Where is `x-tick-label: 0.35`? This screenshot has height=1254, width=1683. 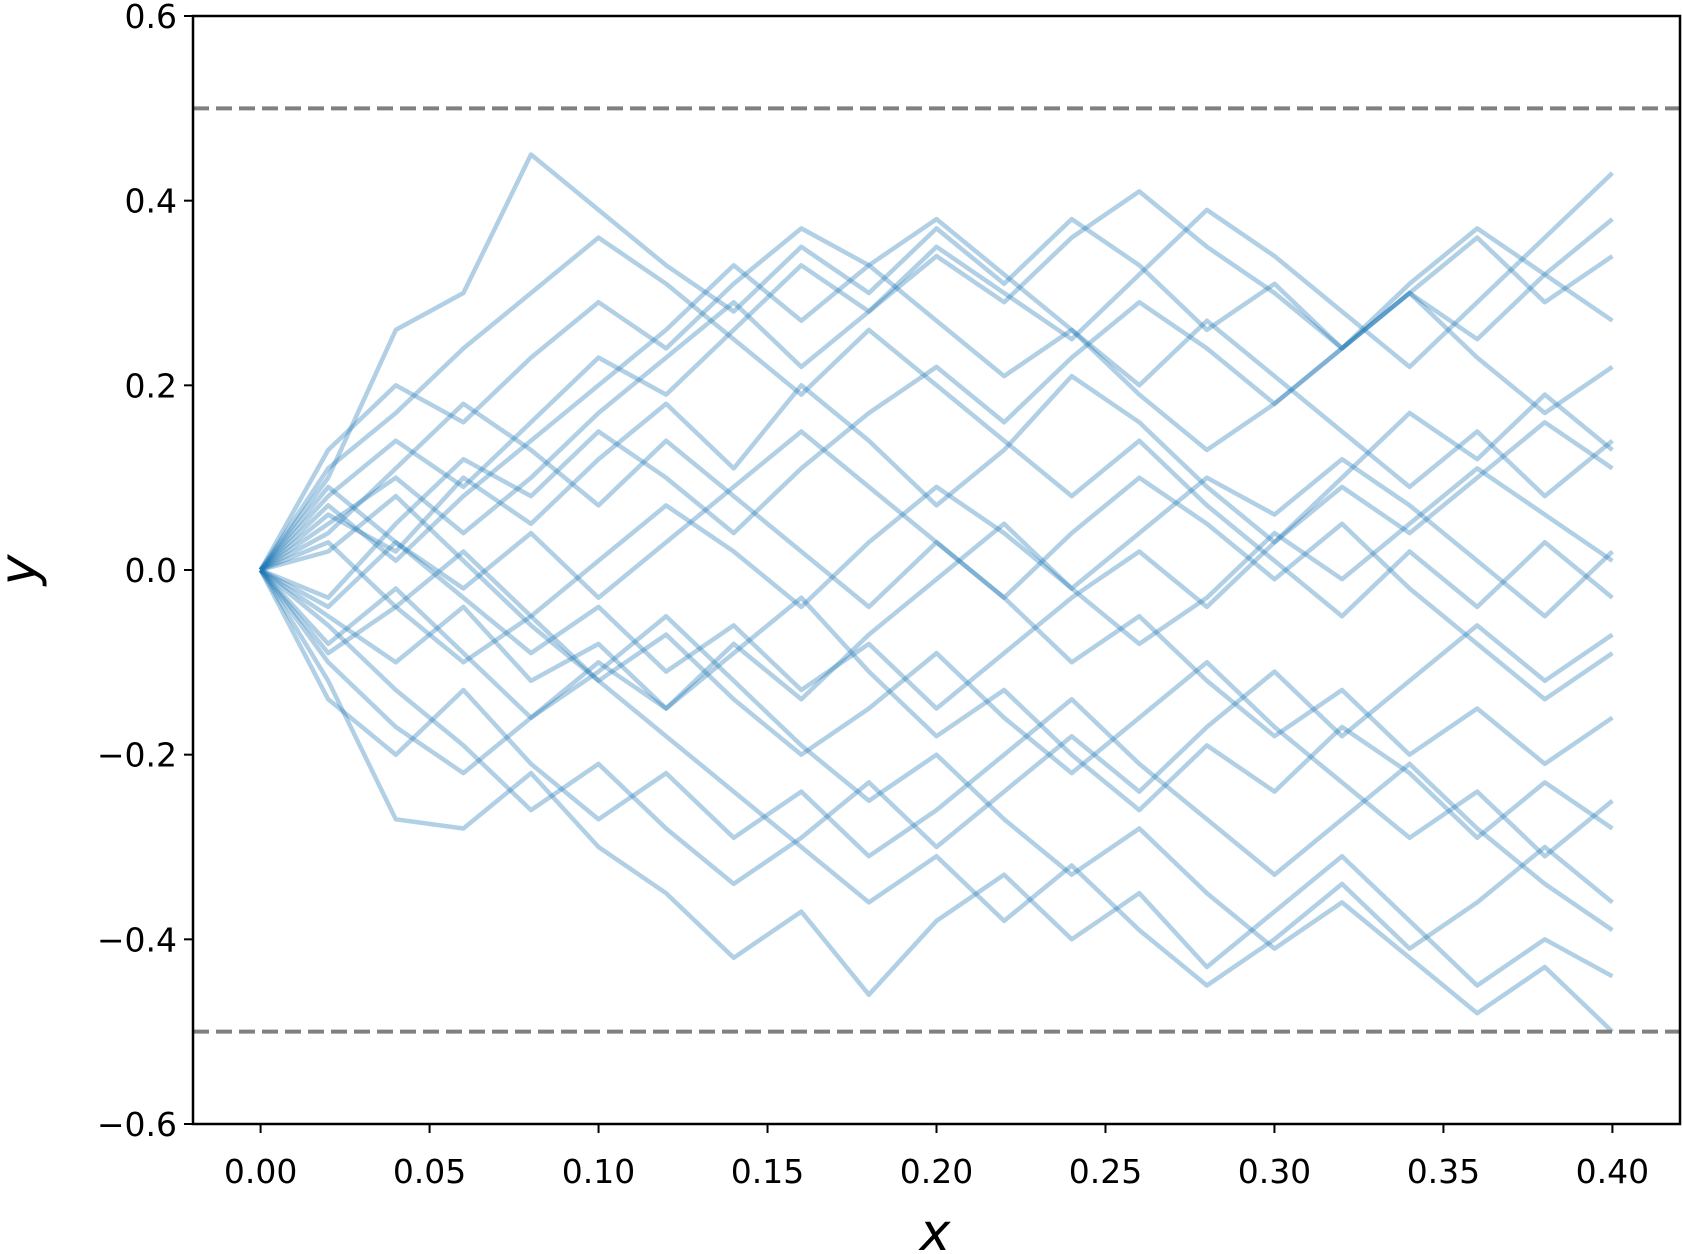 x-tick-label: 0.35 is located at coordinates (1443, 1171).